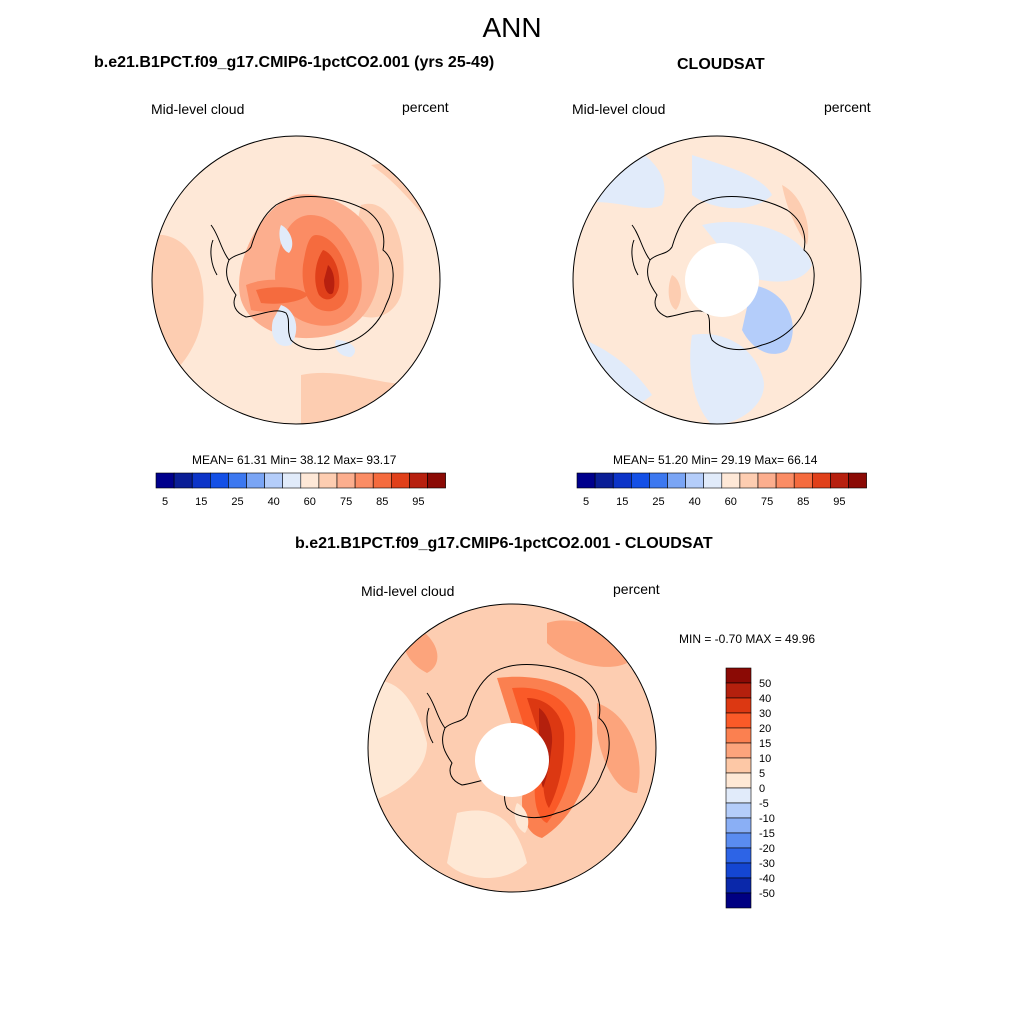 The image size is (1024, 1024). I want to click on panel2-title: CLOUDSAT, so click(721, 64).